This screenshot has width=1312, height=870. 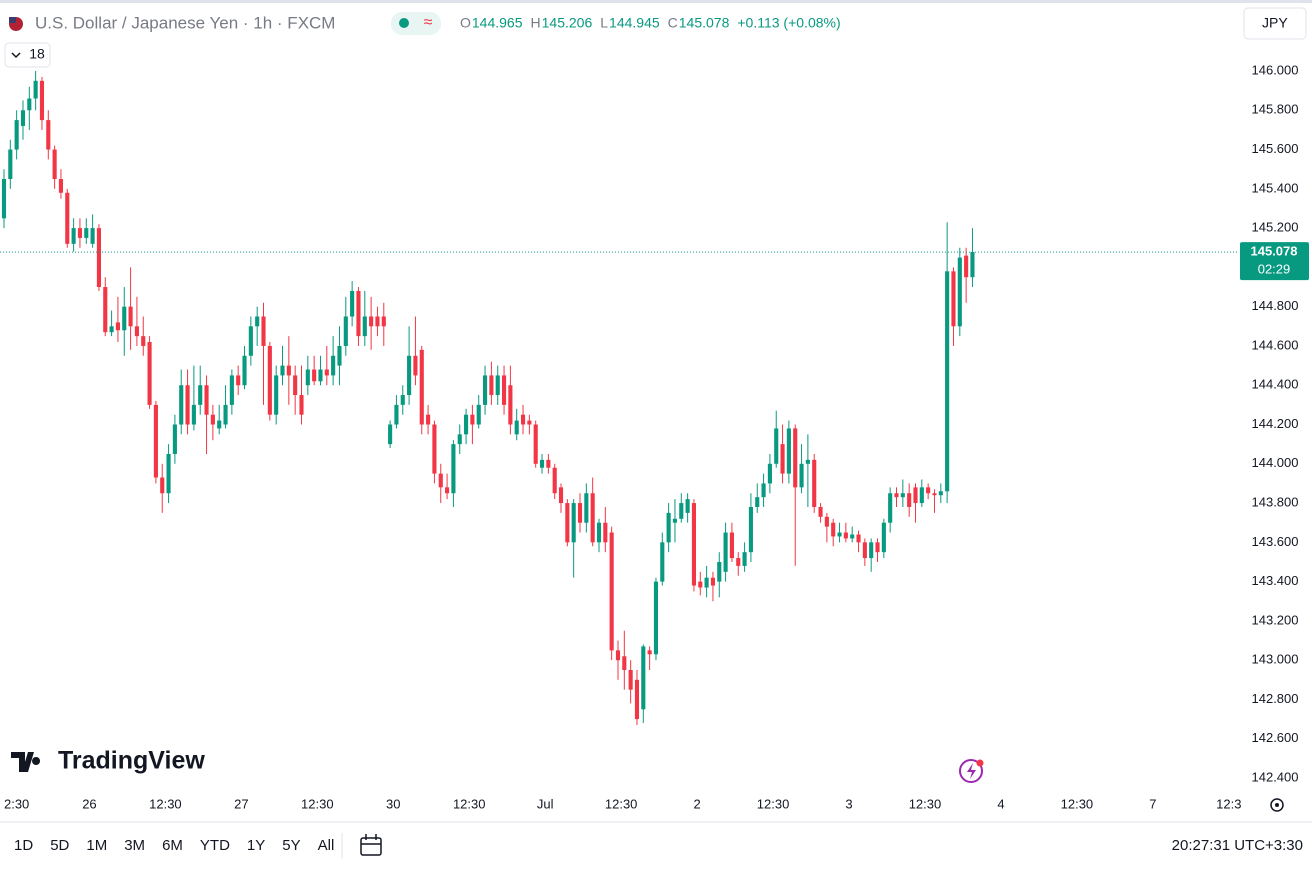 I want to click on currency-button, so click(x=1275, y=23).